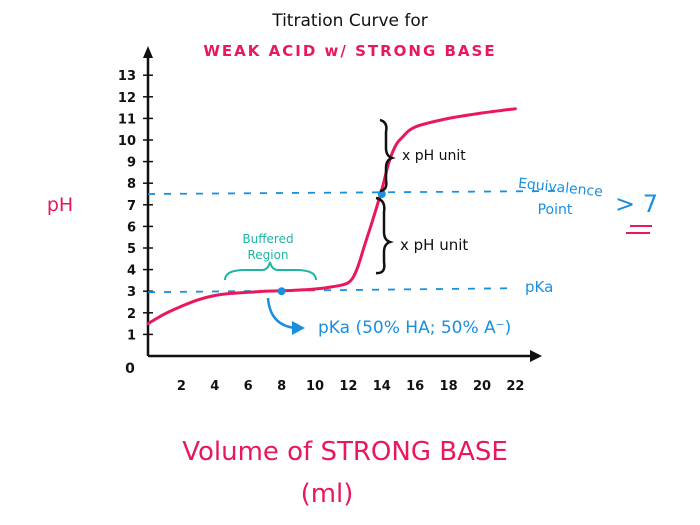  What do you see at coordinates (131, 314) in the screenshot?
I see `y-tick-label: 2` at bounding box center [131, 314].